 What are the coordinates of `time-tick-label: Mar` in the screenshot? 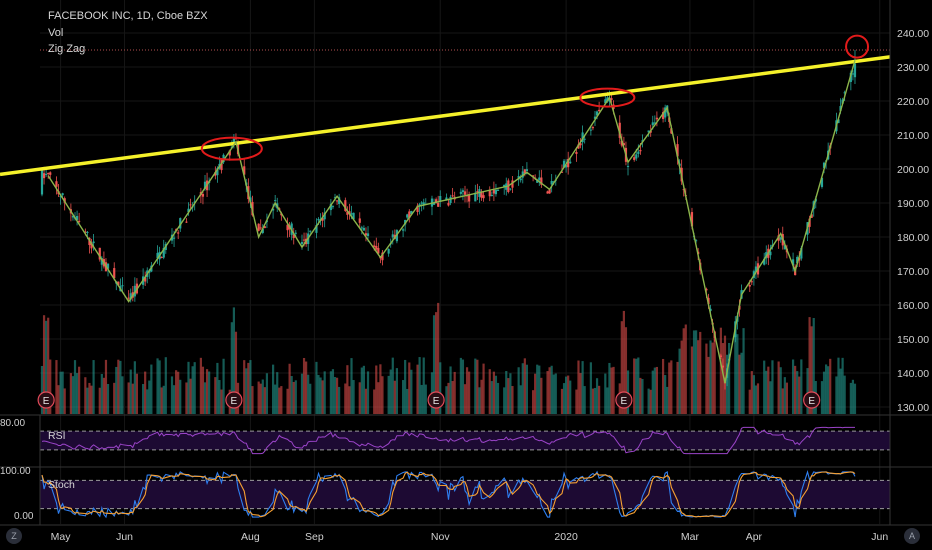 It's located at (690, 537).